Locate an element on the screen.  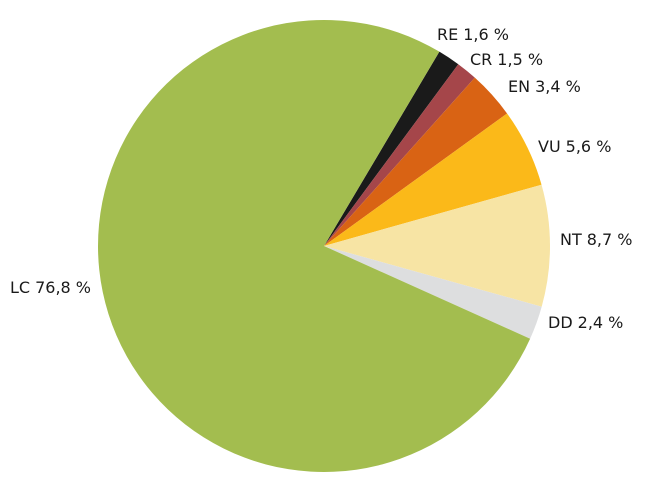
category-label: RE is located at coordinates (447, 34).